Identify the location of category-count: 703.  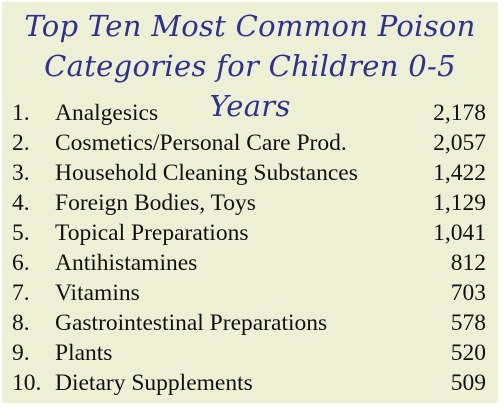
(468, 293).